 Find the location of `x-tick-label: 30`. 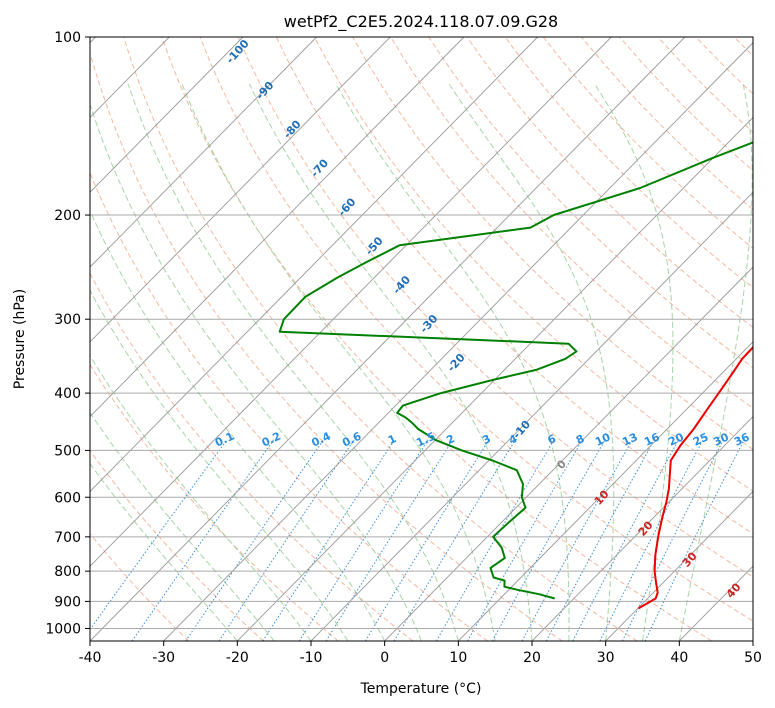

x-tick-label: 30 is located at coordinates (606, 658).